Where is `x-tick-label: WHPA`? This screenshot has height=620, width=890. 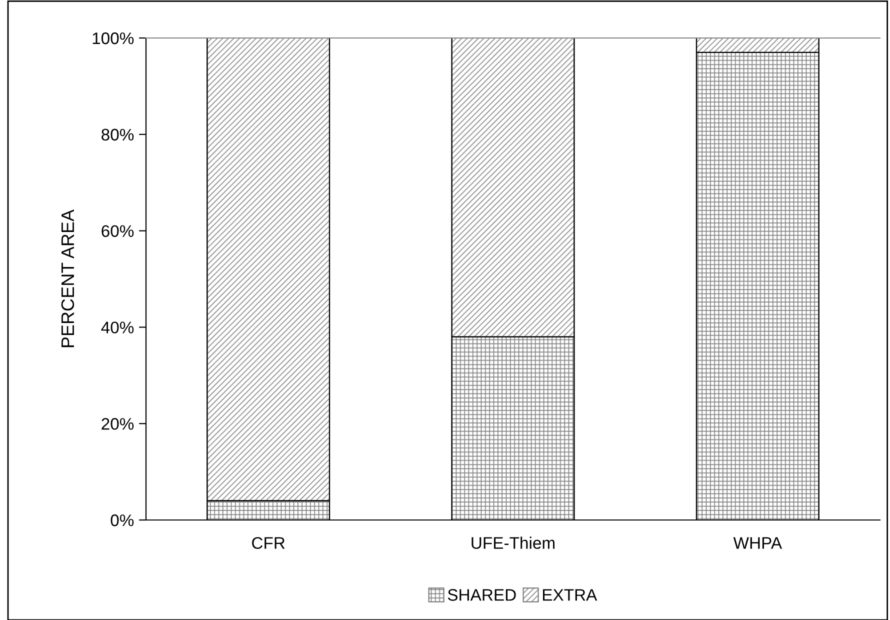
x-tick-label: WHPA is located at coordinates (757, 543).